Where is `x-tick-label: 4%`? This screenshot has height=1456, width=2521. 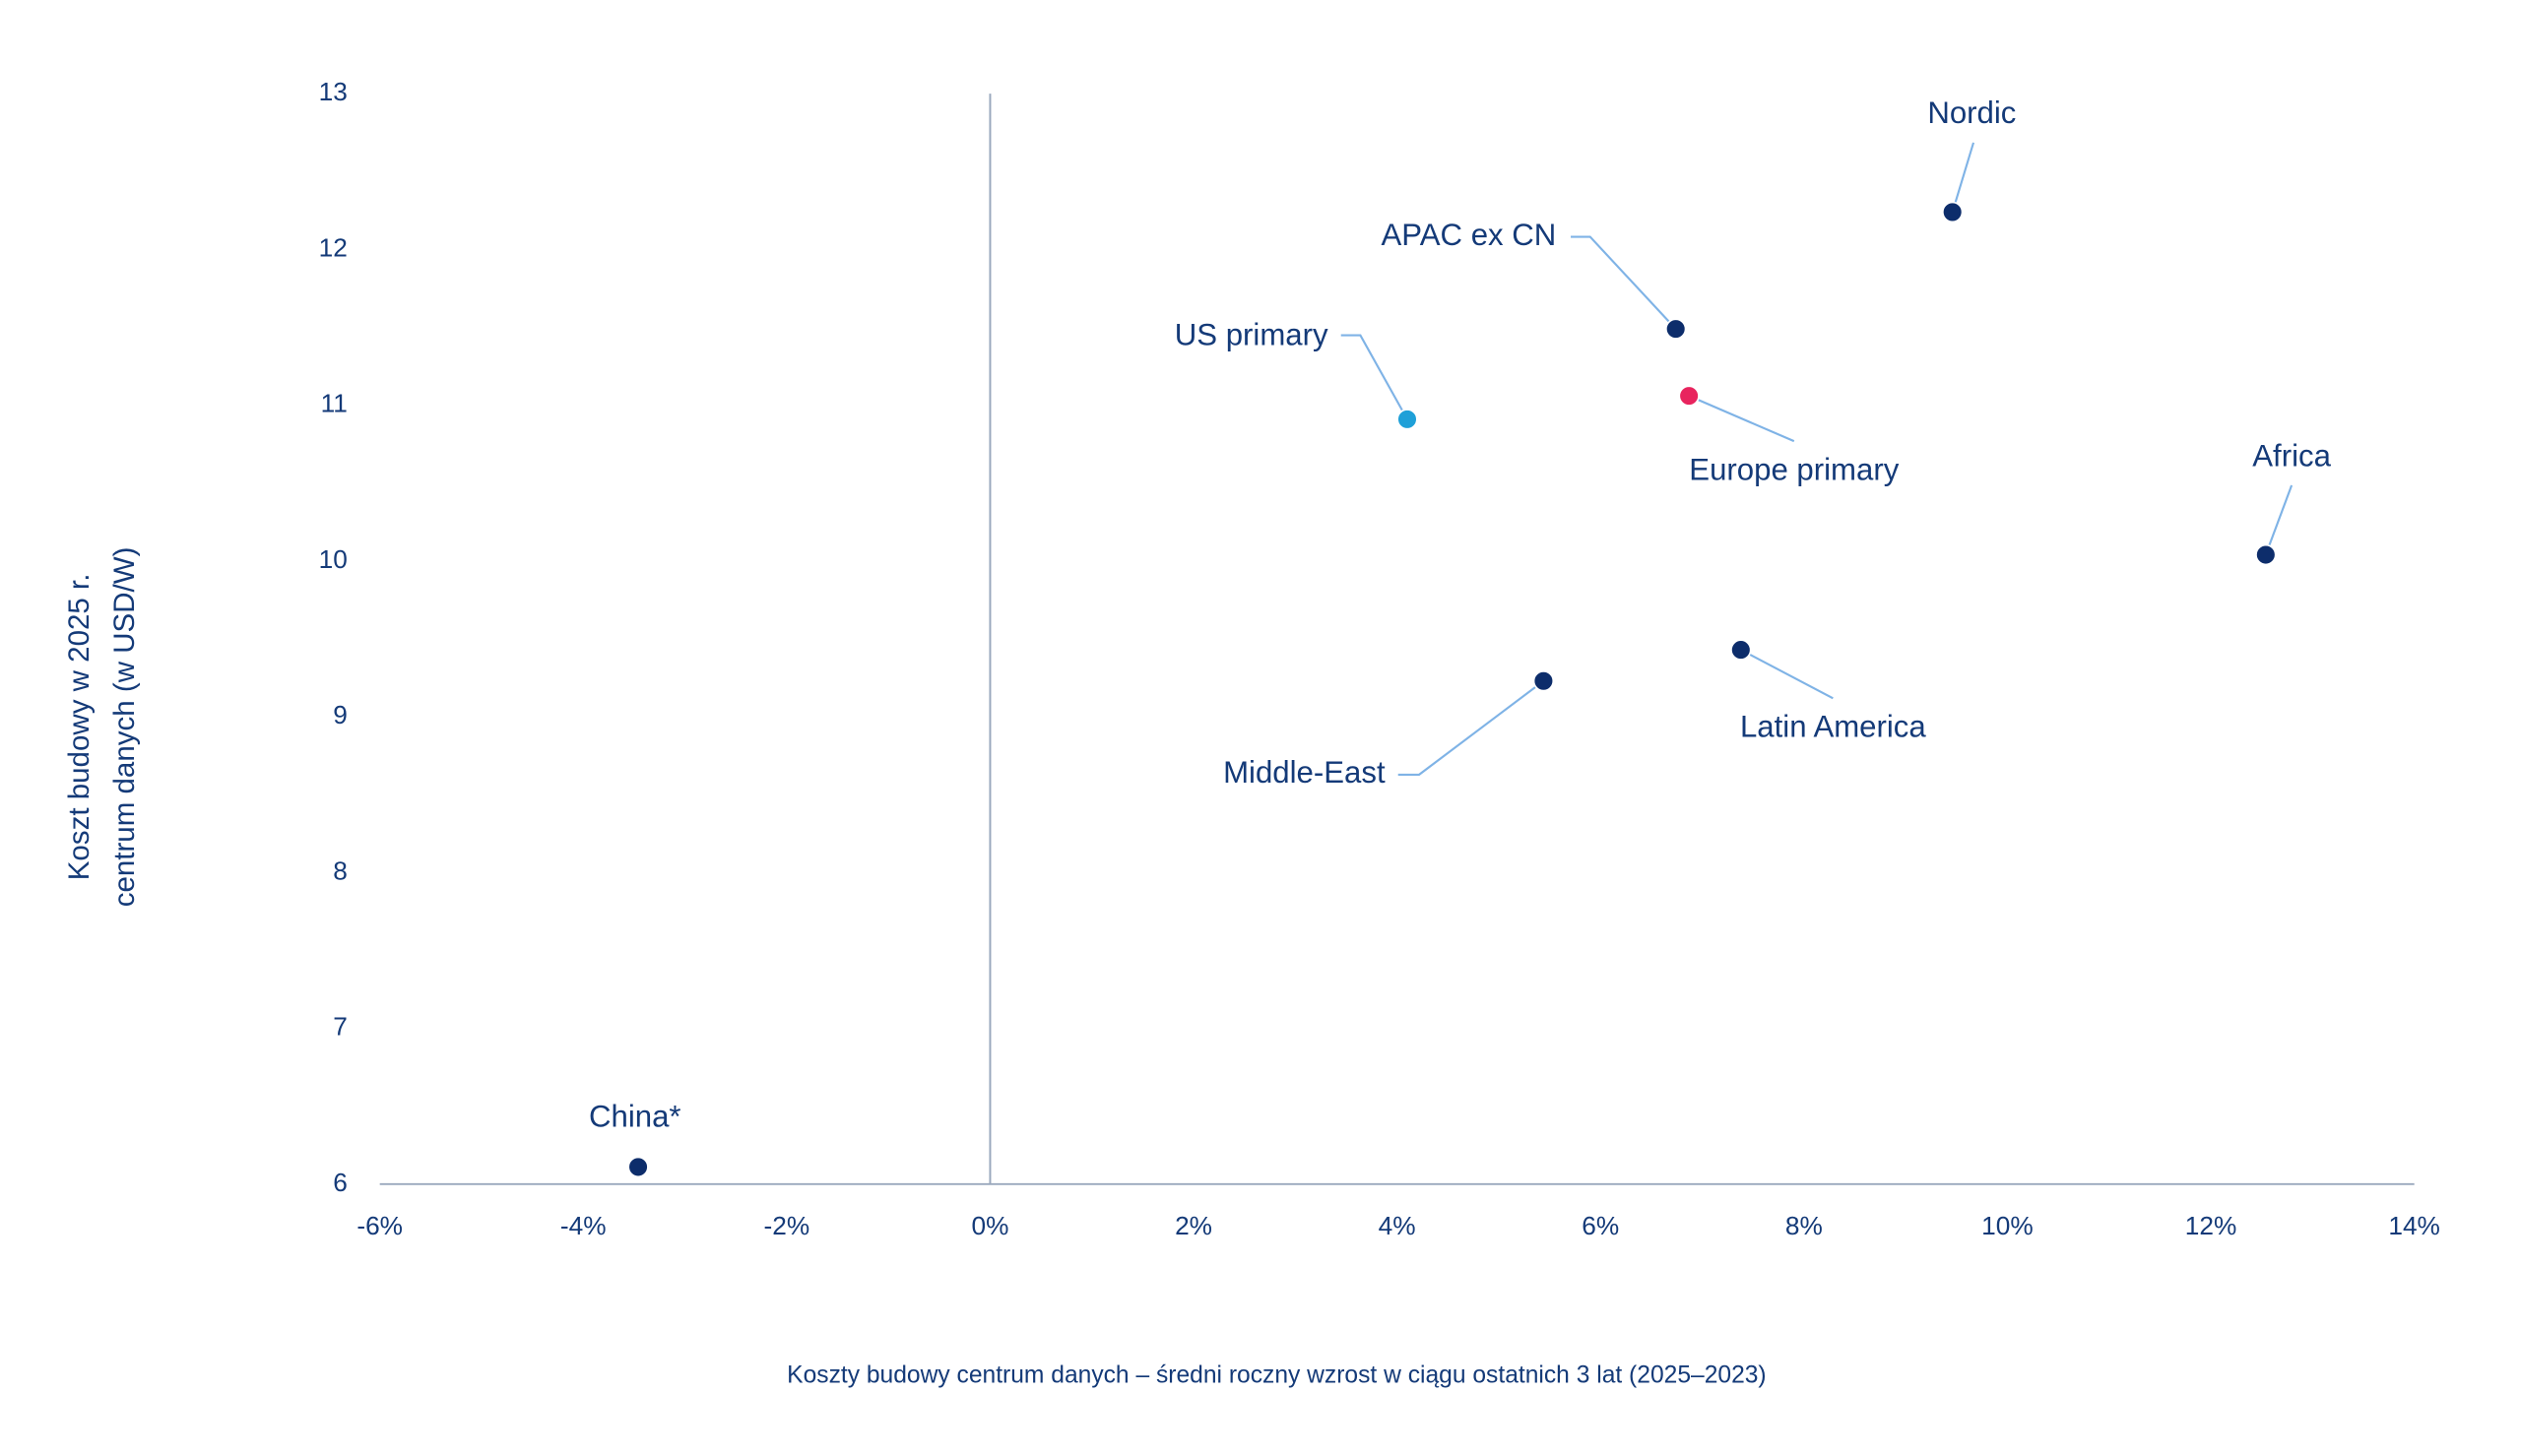
x-tick-label: 4% is located at coordinates (1397, 1225).